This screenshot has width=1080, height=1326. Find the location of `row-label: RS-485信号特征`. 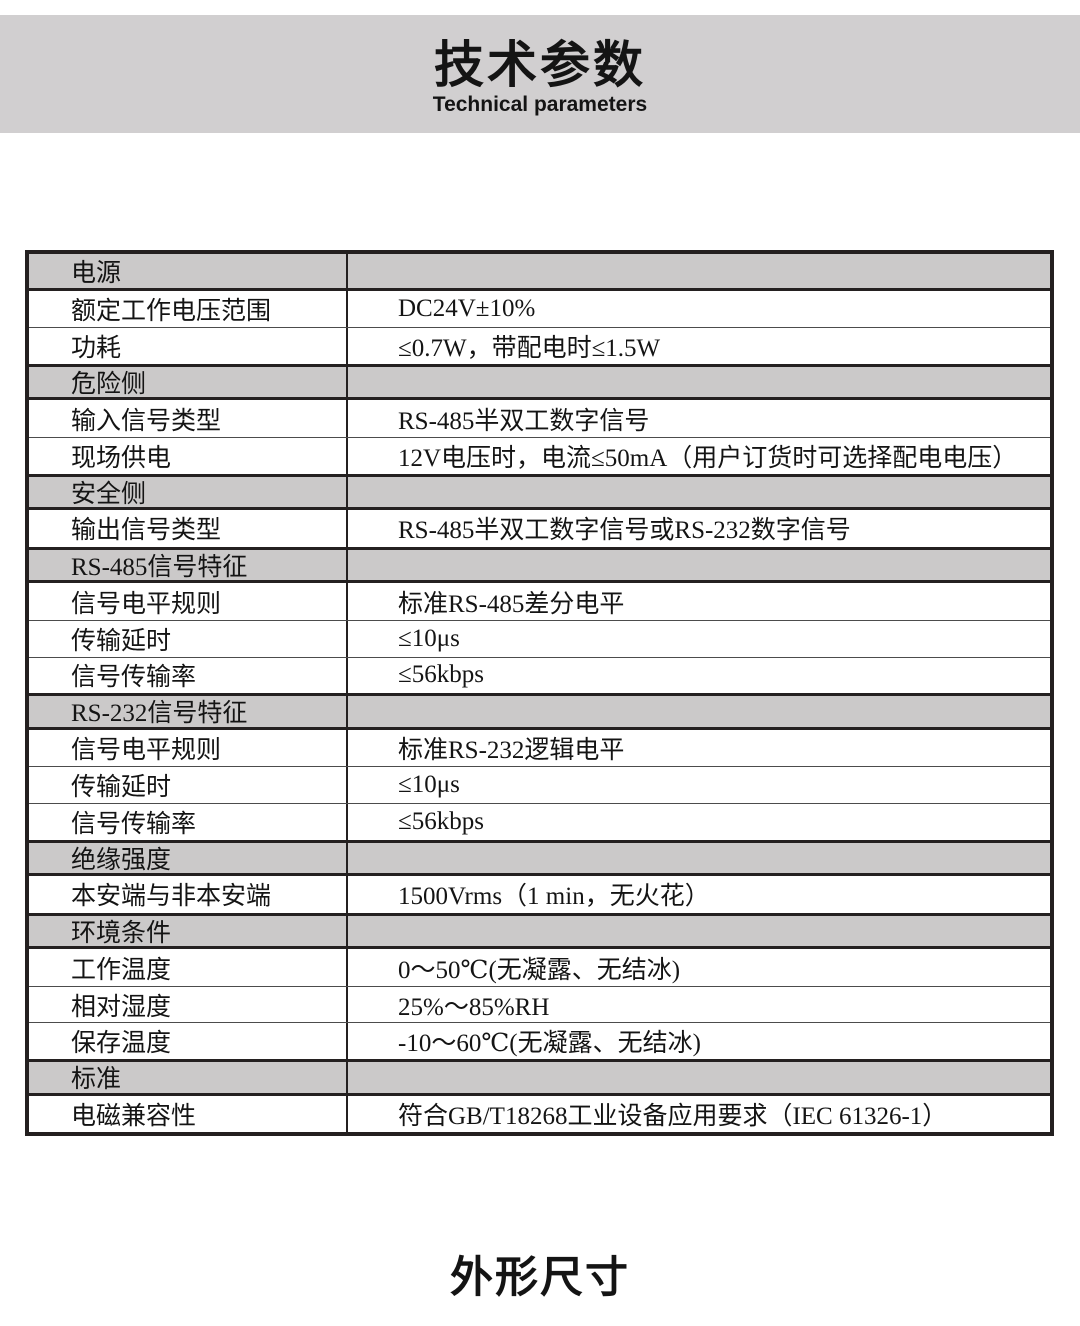

row-label: RS-485信号特征 is located at coordinates (159, 568).